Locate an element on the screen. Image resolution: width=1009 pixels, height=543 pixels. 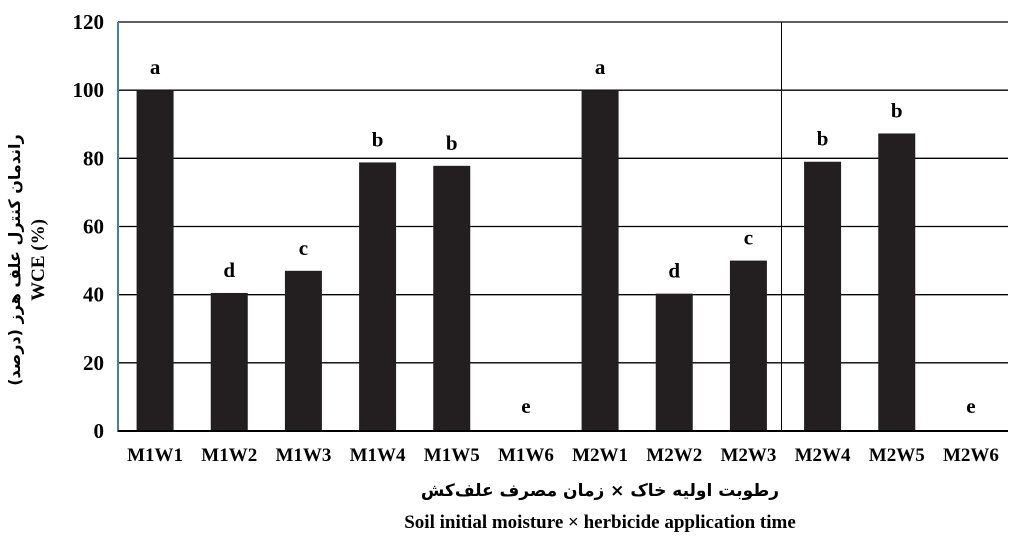
y-axis-label-english: WCE (%) is located at coordinates (38, 260).